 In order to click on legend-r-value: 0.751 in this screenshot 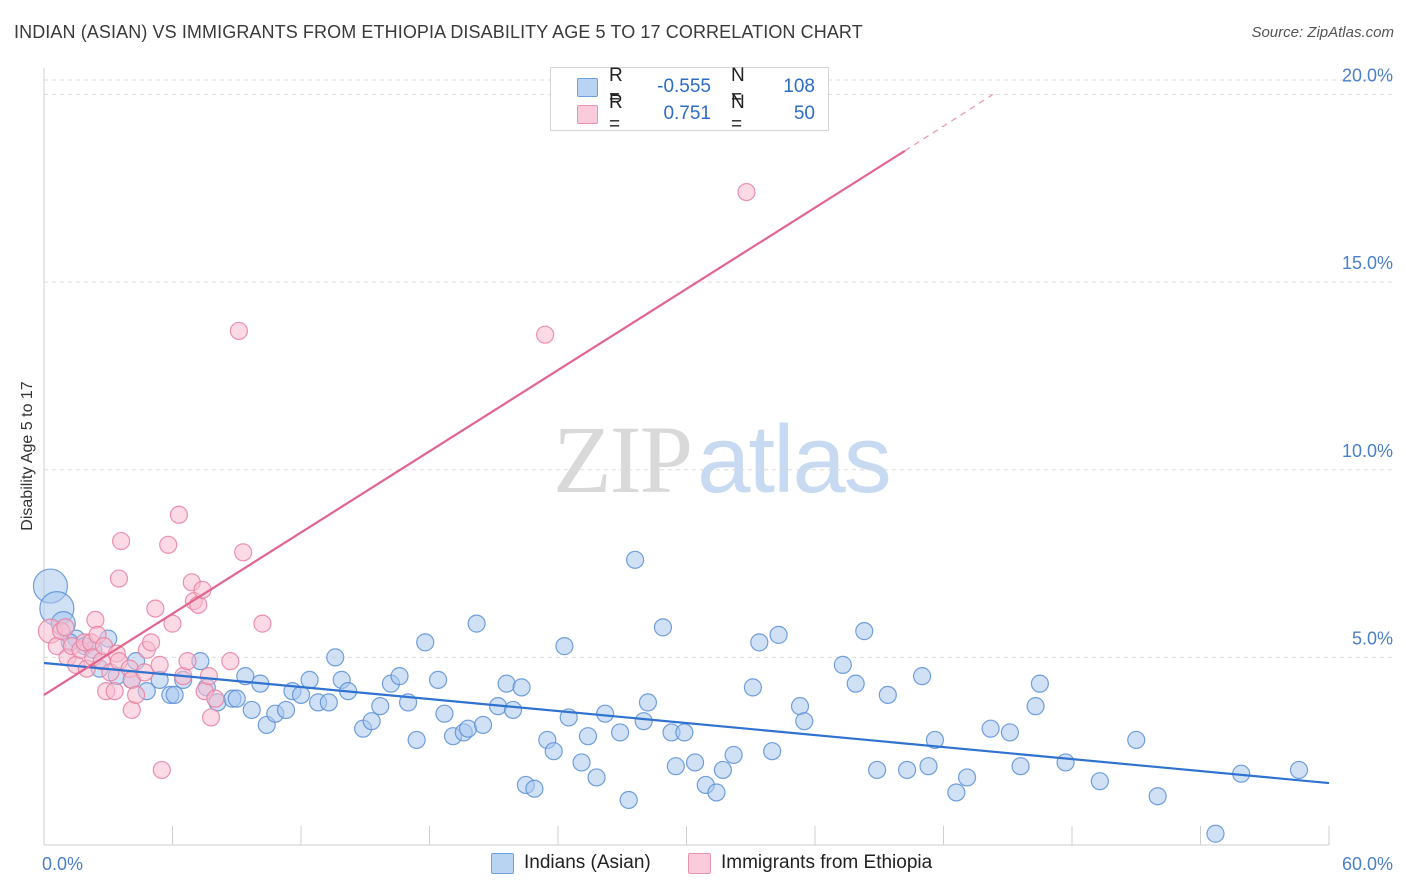, I will do `click(687, 113)`.